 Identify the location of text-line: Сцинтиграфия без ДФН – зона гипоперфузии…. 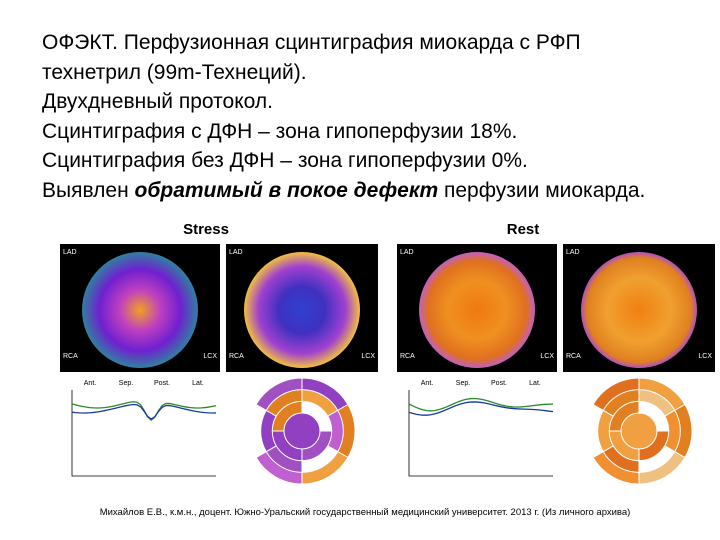
(285, 160).